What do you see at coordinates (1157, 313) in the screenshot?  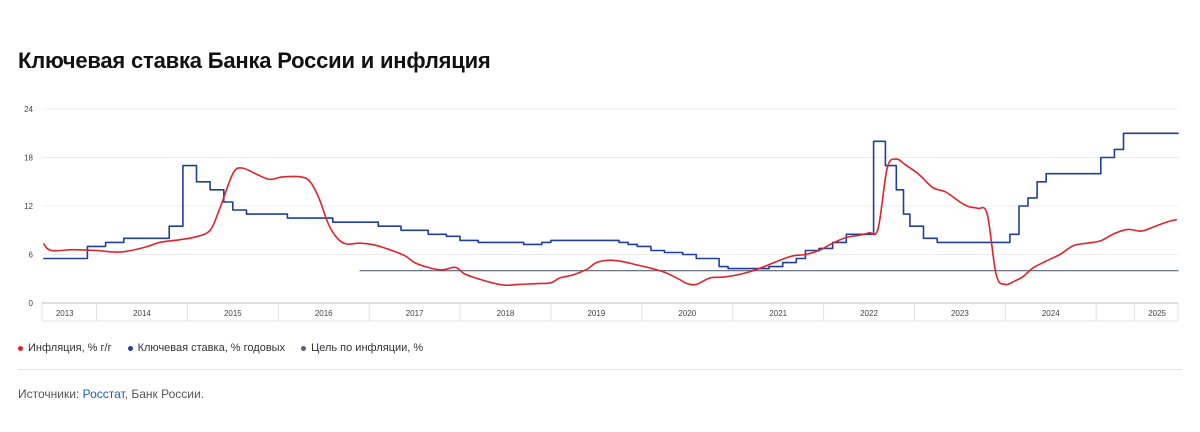 I see `x-tick-label: 2025` at bounding box center [1157, 313].